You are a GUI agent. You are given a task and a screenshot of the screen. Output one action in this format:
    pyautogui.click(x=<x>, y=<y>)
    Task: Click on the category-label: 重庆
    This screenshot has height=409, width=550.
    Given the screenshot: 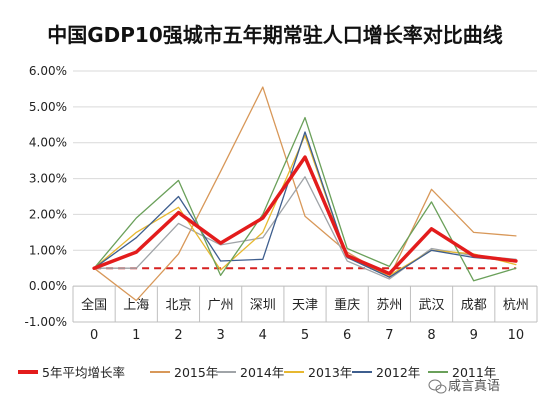 What is the action you would take?
    pyautogui.click(x=347, y=305)
    